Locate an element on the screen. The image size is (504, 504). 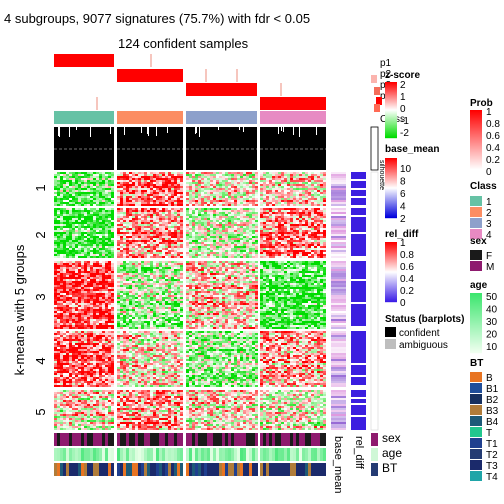
legend-status-swatch is located at coordinates (390, 332).